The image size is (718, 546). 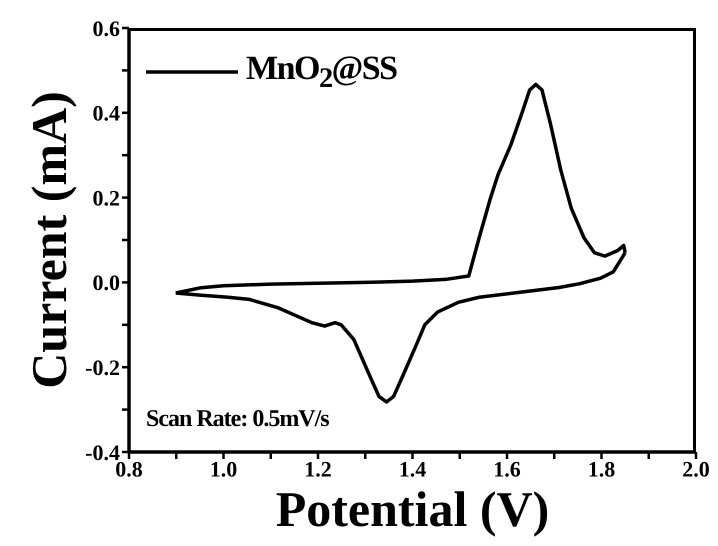 What do you see at coordinates (102, 367) in the screenshot?
I see `y-tick-label: -0.2` at bounding box center [102, 367].